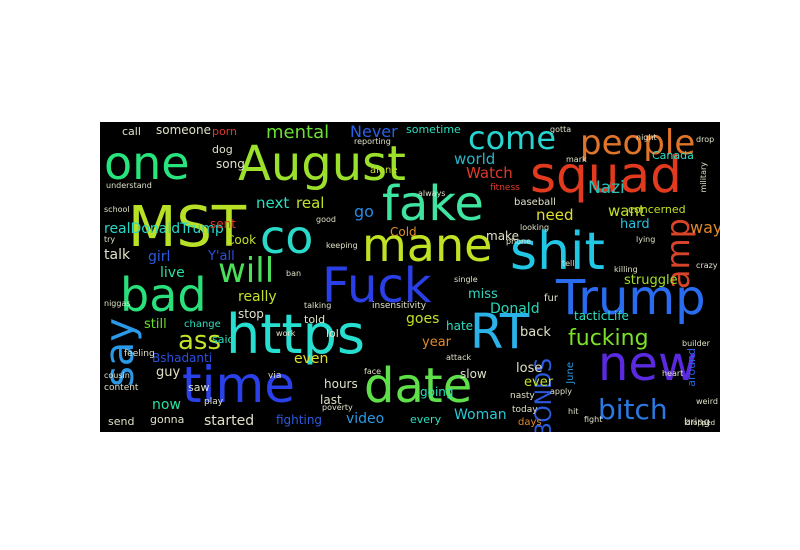 This screenshot has height=550, width=800. I want to click on word: reporting, so click(372, 141).